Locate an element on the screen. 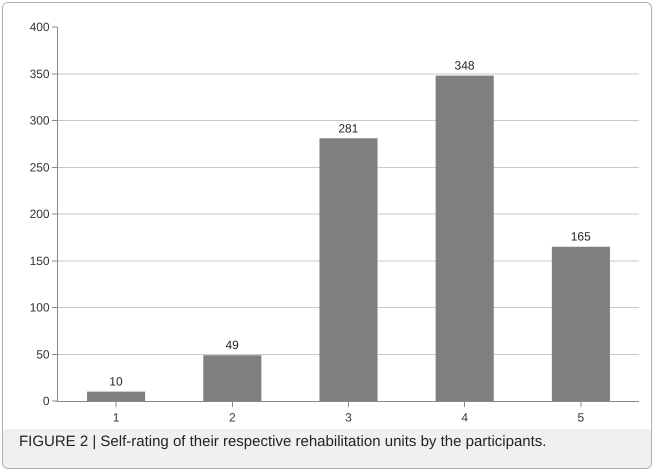 The height and width of the screenshot is (471, 654). x-tick-label: 5 is located at coordinates (581, 417).